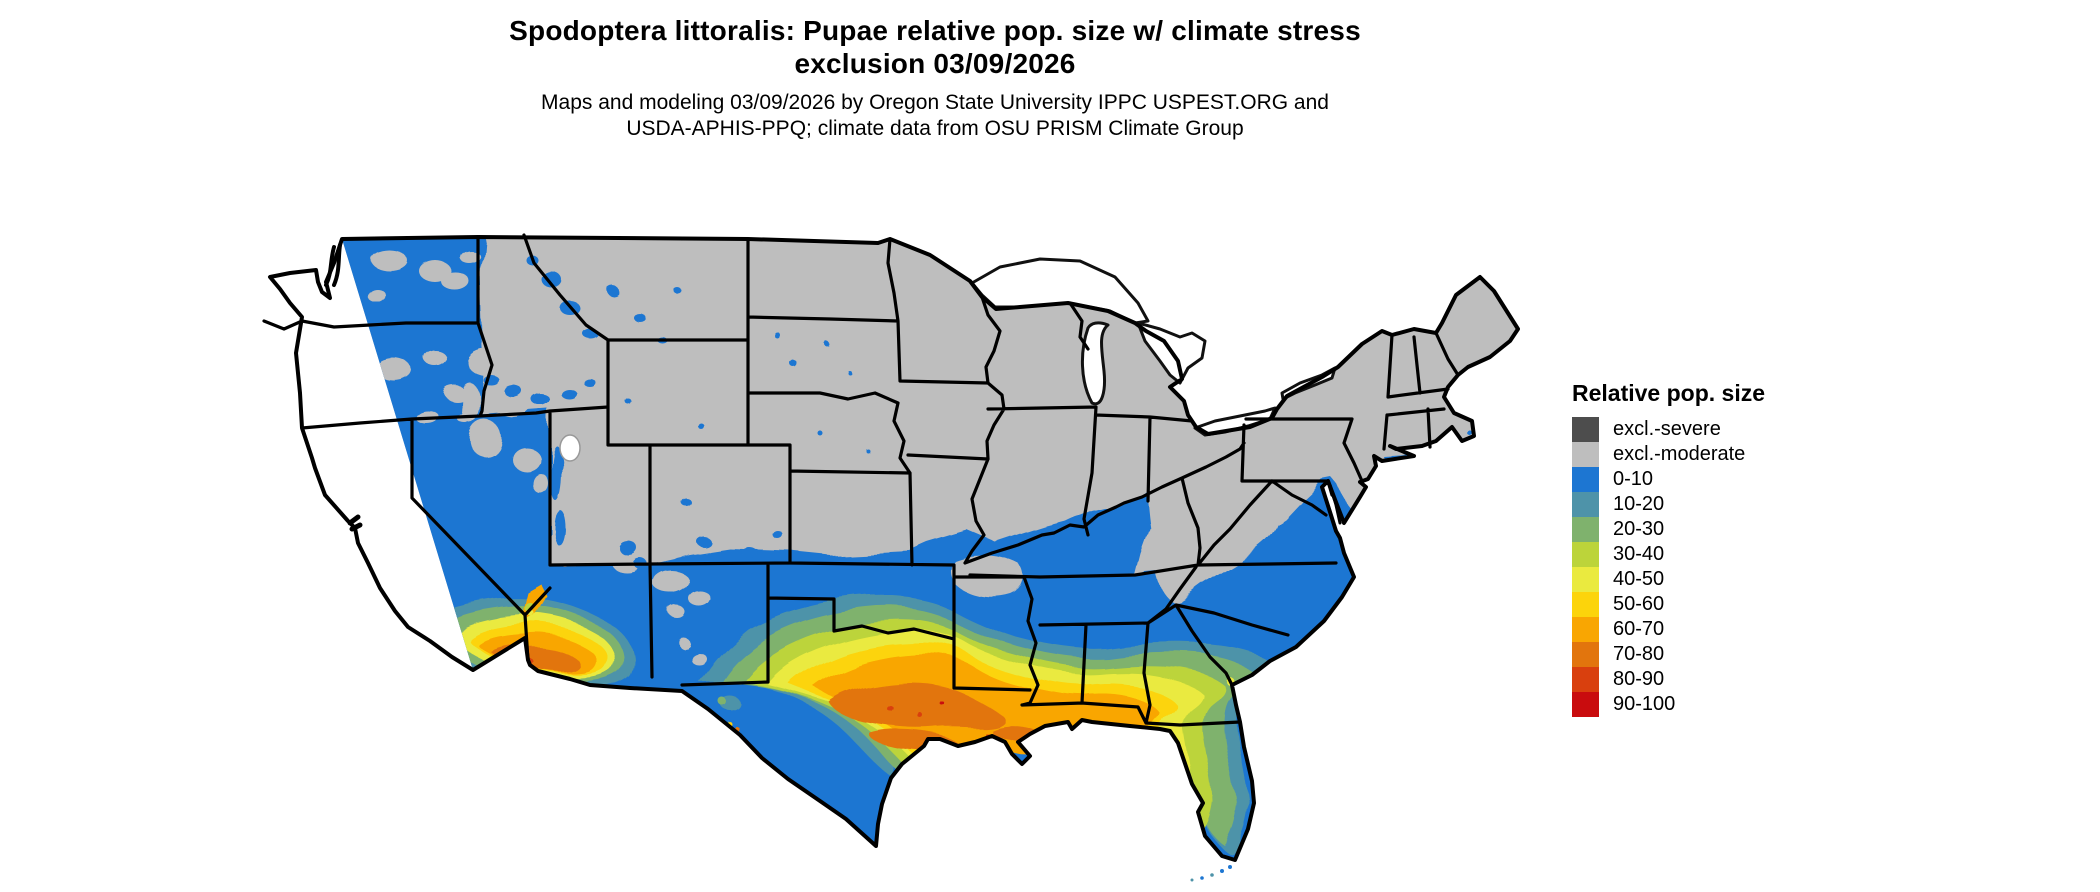 This screenshot has width=2100, height=892. What do you see at coordinates (1702, 529) in the screenshot?
I see `legend-item-20-30: 20-30` at bounding box center [1702, 529].